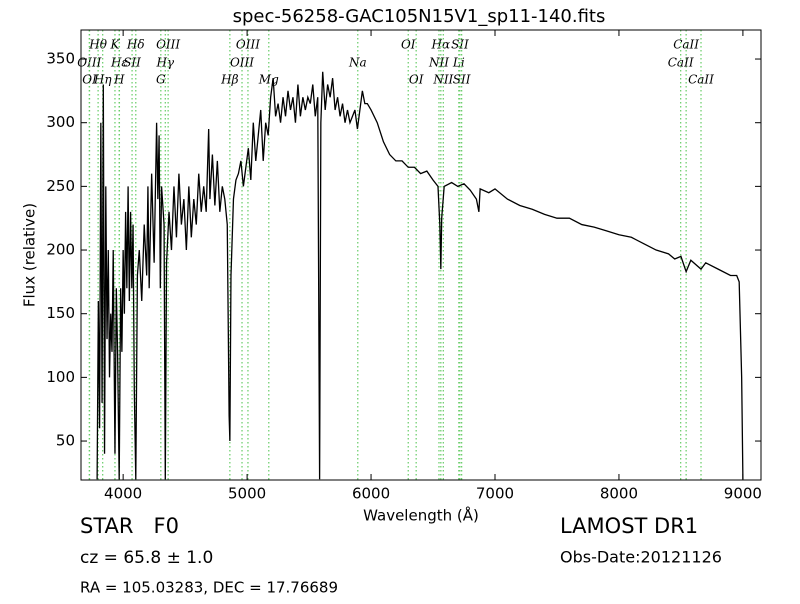 The height and width of the screenshot is (604, 800). What do you see at coordinates (60, 313) in the screenshot?
I see `y-tick-label: 150` at bounding box center [60, 313].